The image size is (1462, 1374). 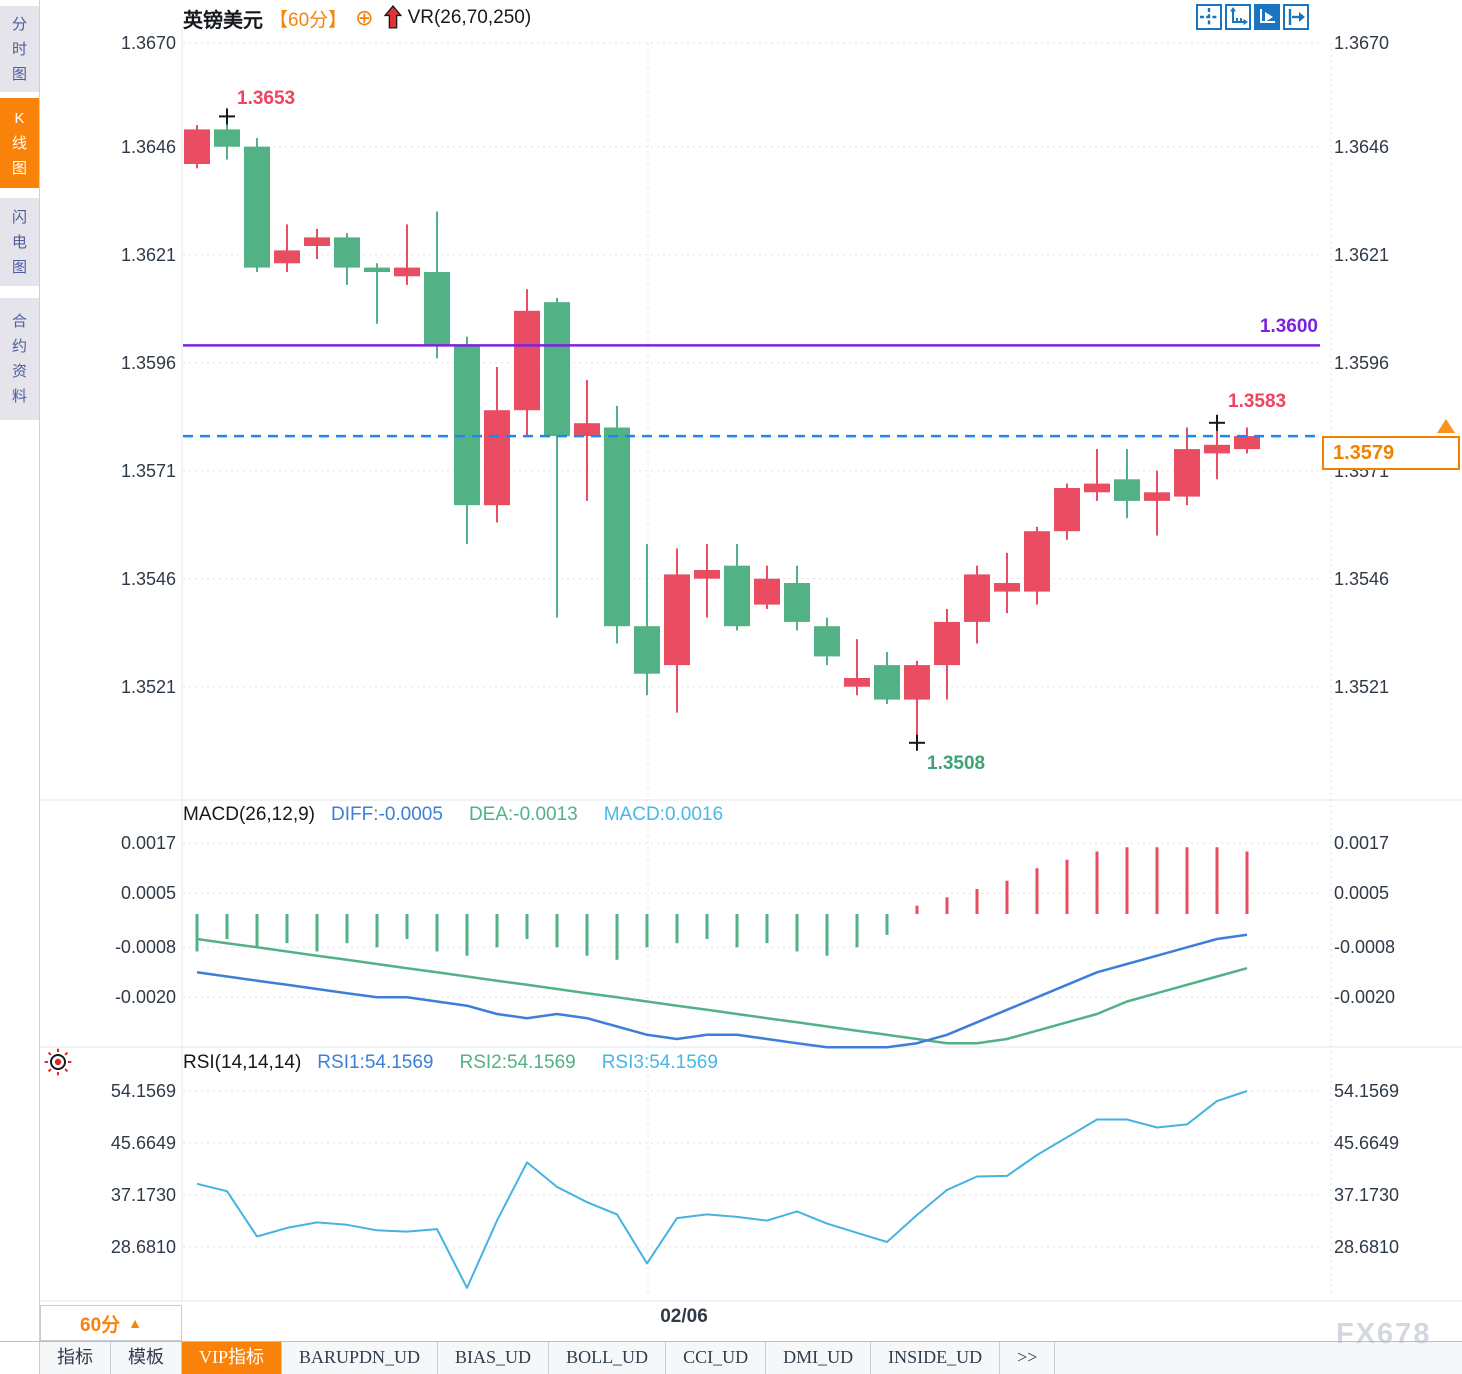 I want to click on auto-play-icon, so click(x=1267, y=17).